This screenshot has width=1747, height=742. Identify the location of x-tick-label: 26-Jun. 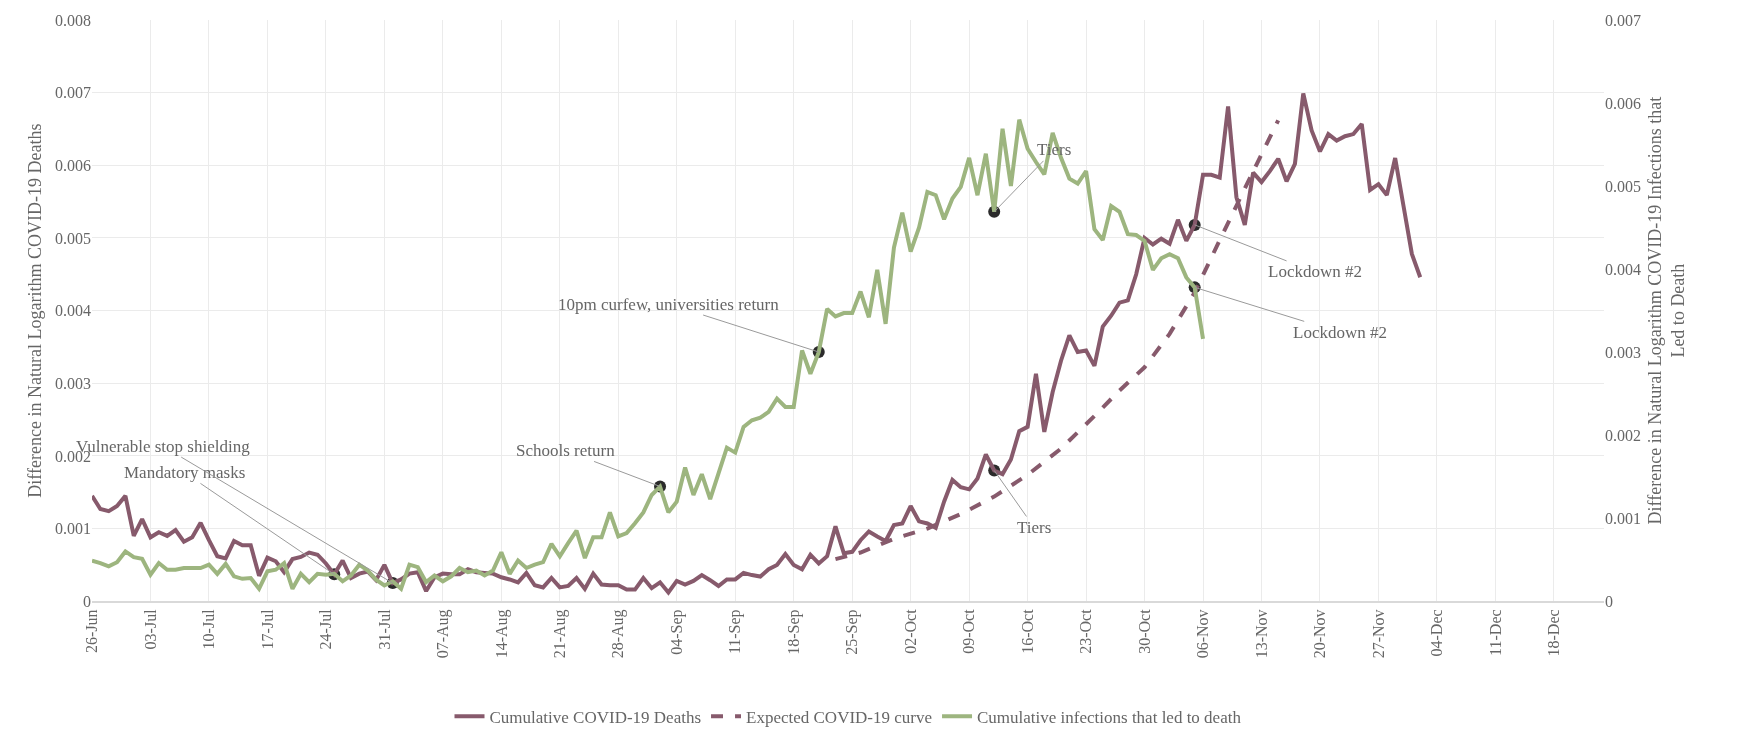
(92, 631).